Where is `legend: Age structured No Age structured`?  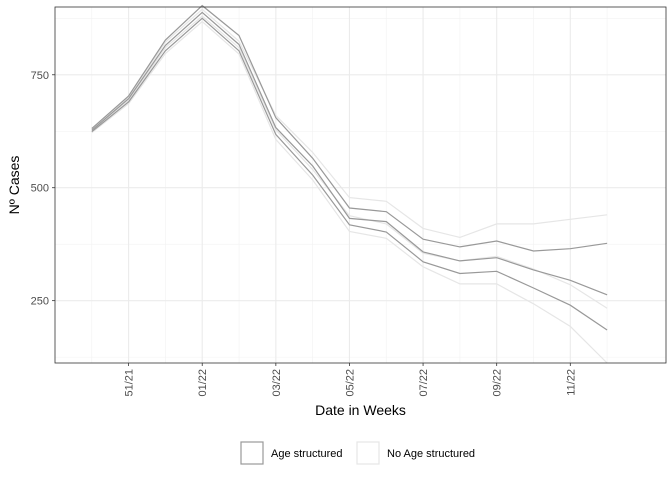
legend: Age structured No Age structured is located at coordinates (357, 453).